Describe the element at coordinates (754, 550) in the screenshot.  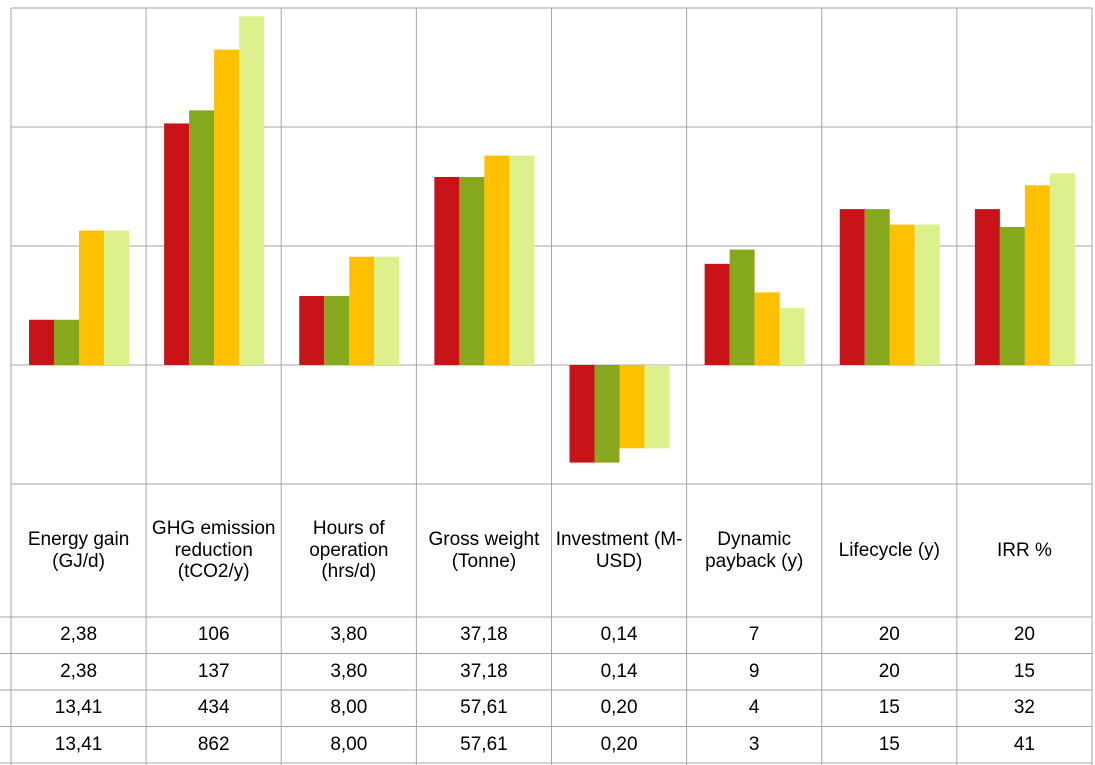
I see `category-label: Dynamic payback (y)` at that location.